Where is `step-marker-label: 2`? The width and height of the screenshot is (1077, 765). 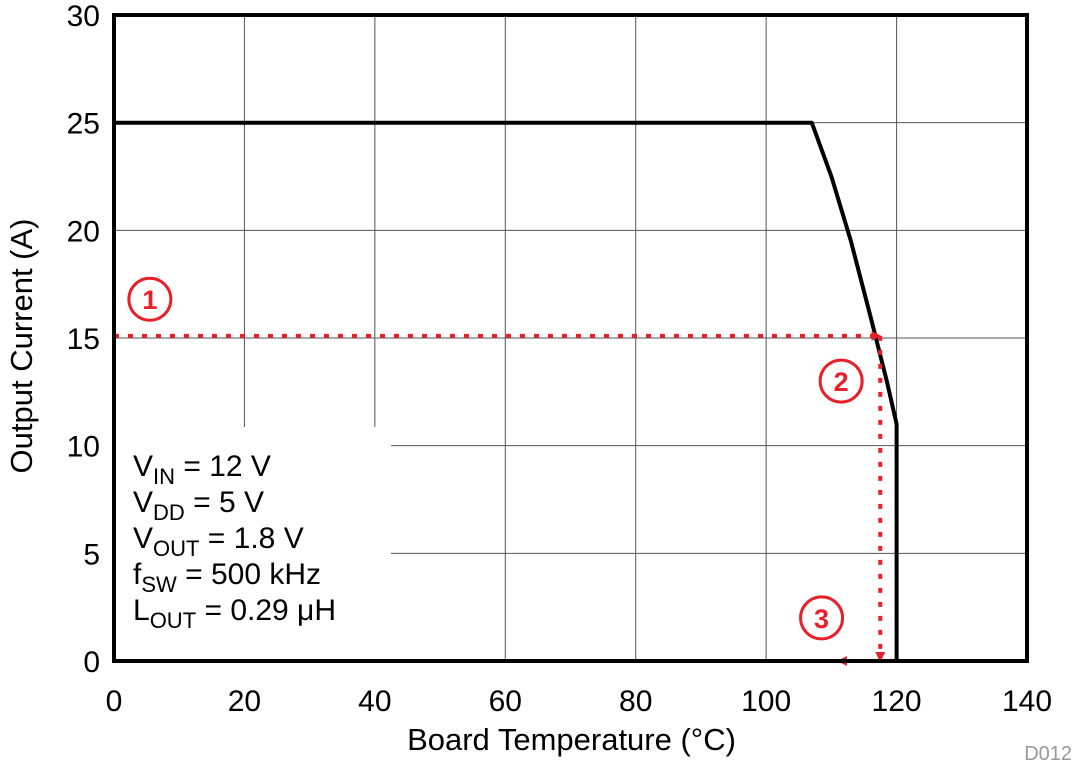 step-marker-label: 2 is located at coordinates (841, 382).